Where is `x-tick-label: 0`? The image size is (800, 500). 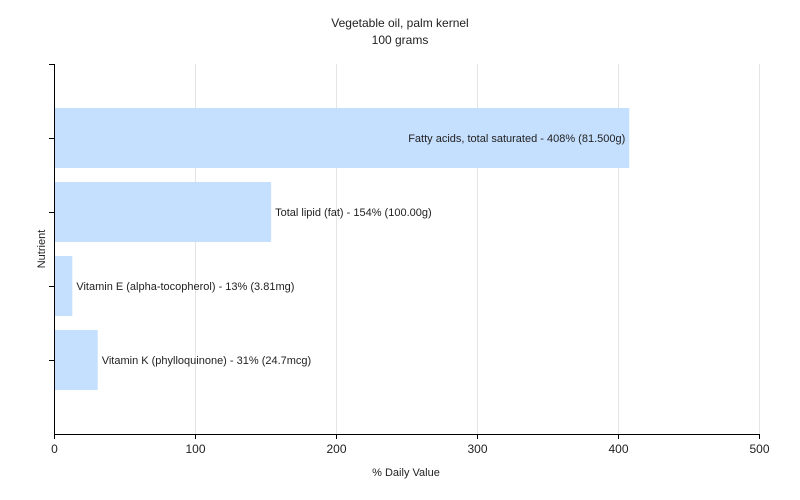
x-tick-label: 0 is located at coordinates (54, 449).